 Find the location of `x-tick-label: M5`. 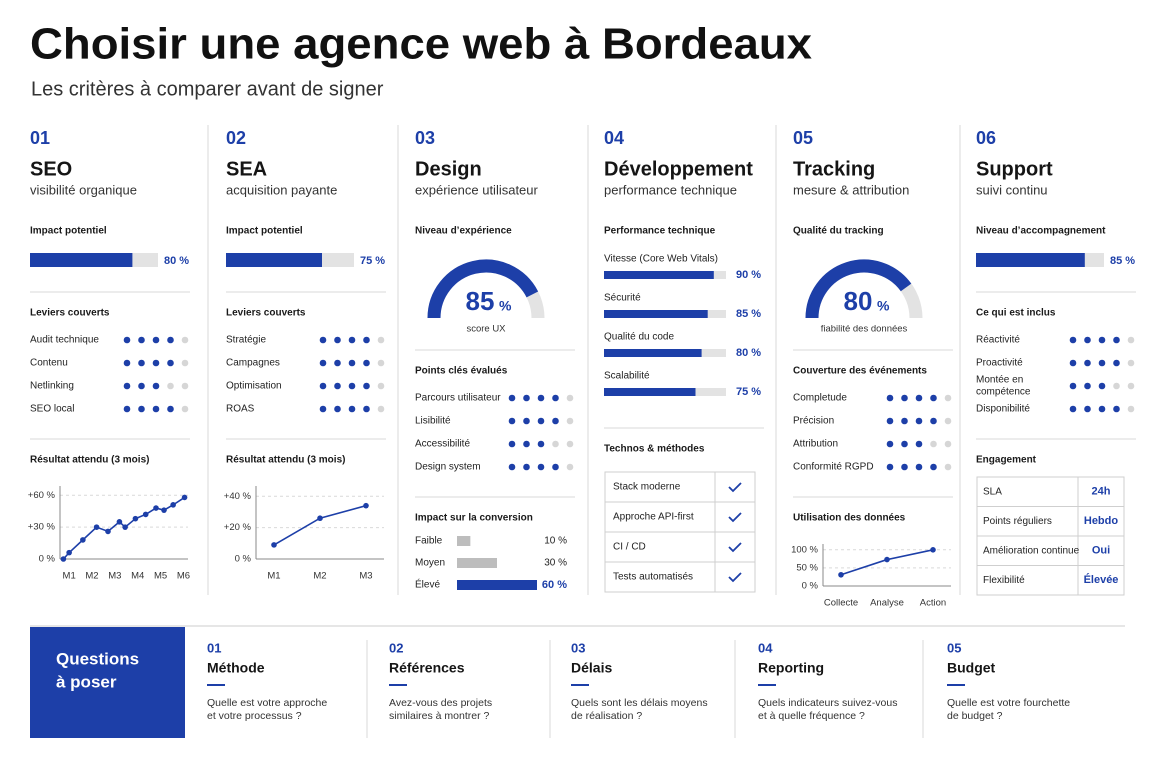

x-tick-label: M5 is located at coordinates (160, 576).